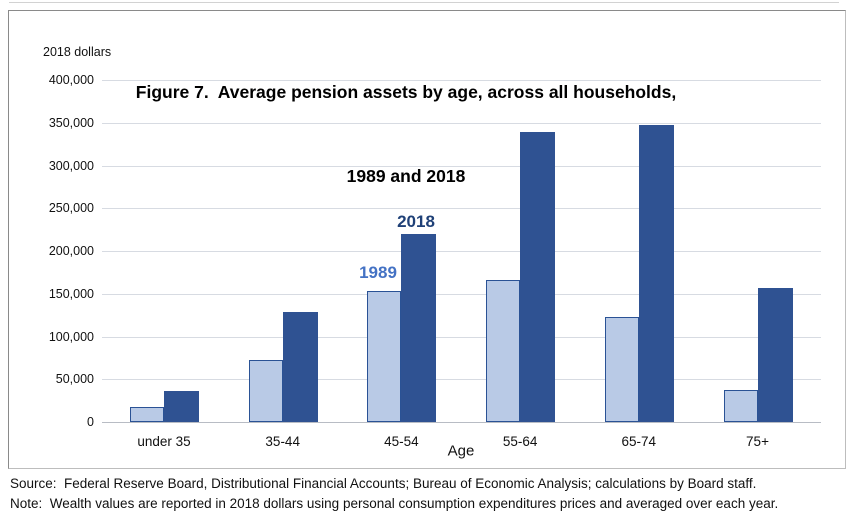  Describe the element at coordinates (90, 422) in the screenshot. I see `y-tick-label: 0` at that location.